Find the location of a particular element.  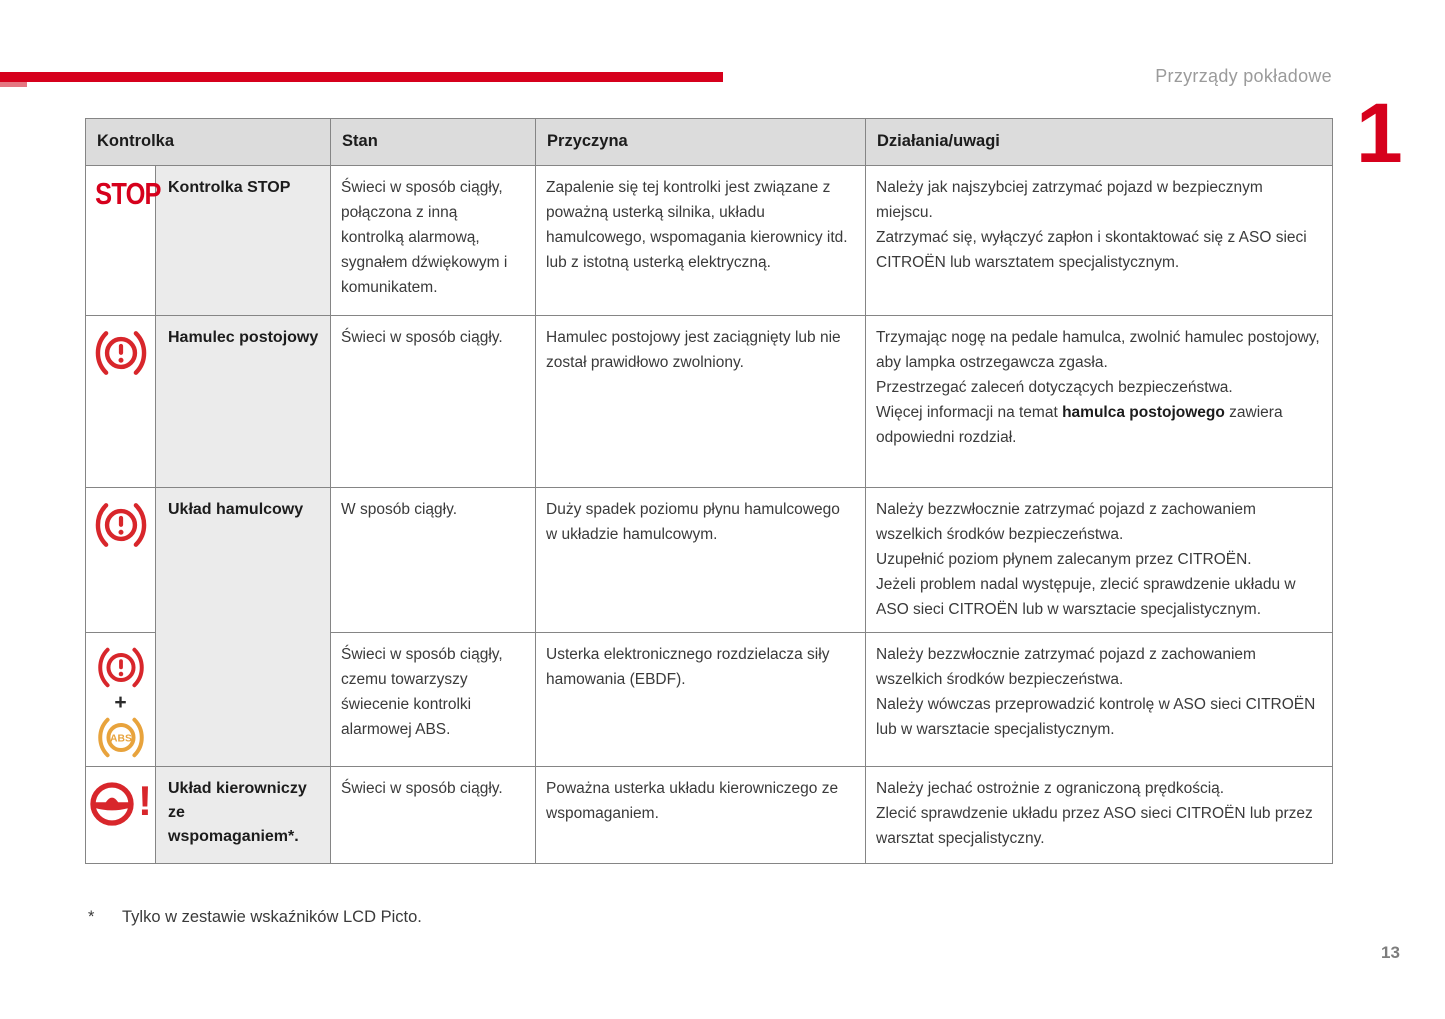

page-number: 13 is located at coordinates (1390, 952).